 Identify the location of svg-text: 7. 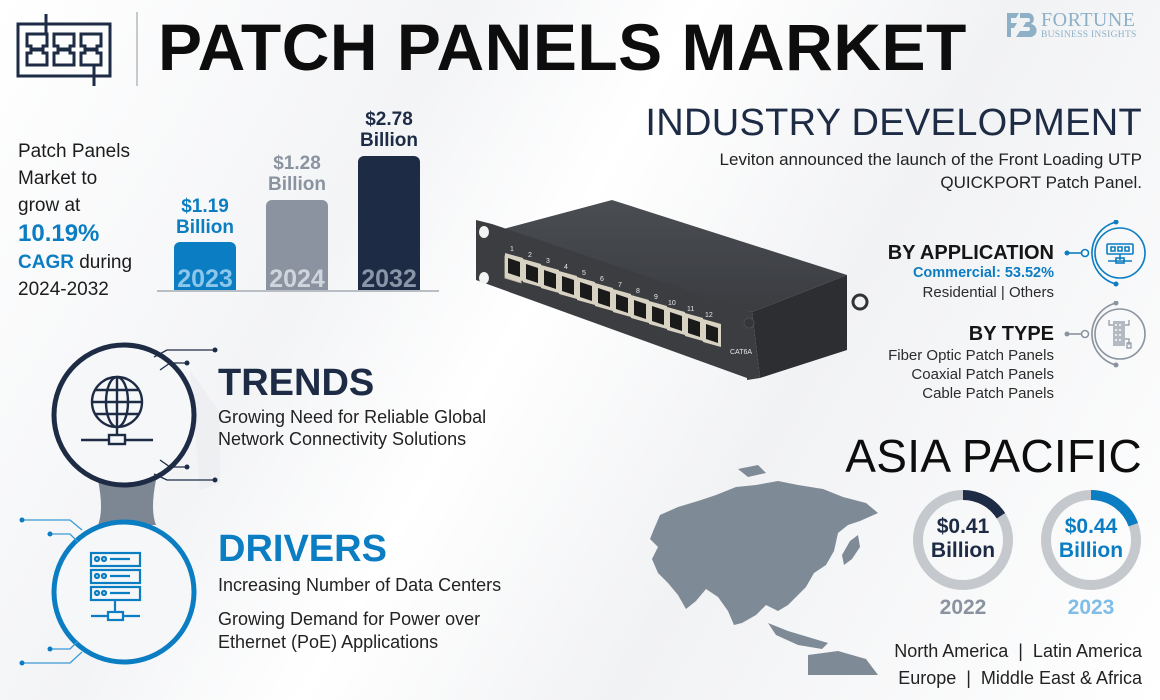
(620, 285).